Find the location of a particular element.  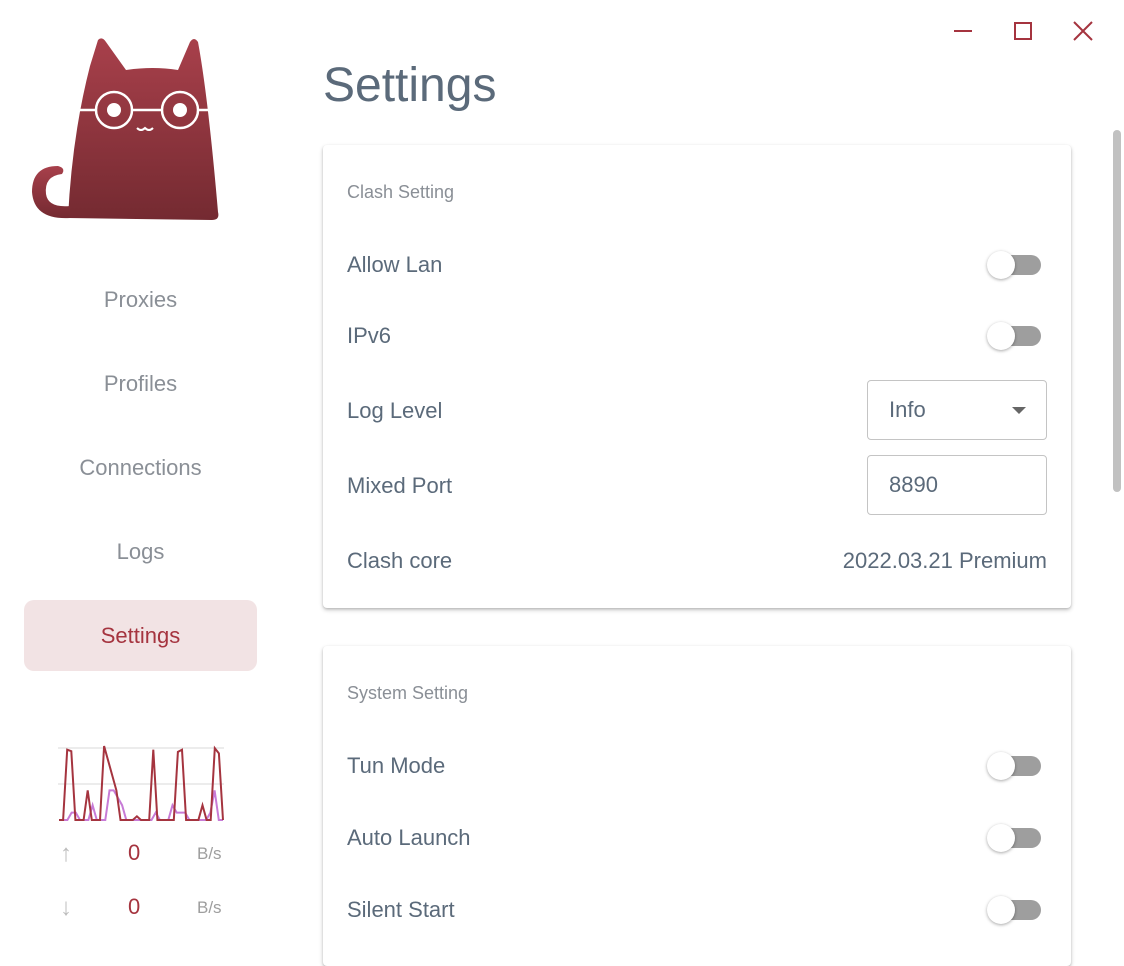

card-title: System Setting is located at coordinates (408, 693).